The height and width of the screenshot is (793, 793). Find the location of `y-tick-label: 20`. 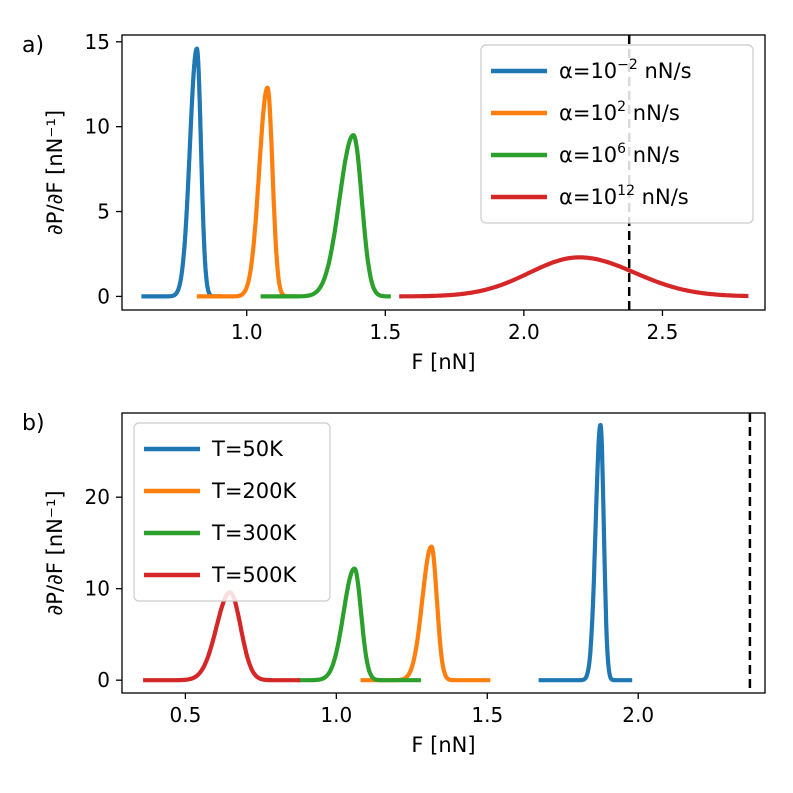

y-tick-label: 20 is located at coordinates (97, 497).